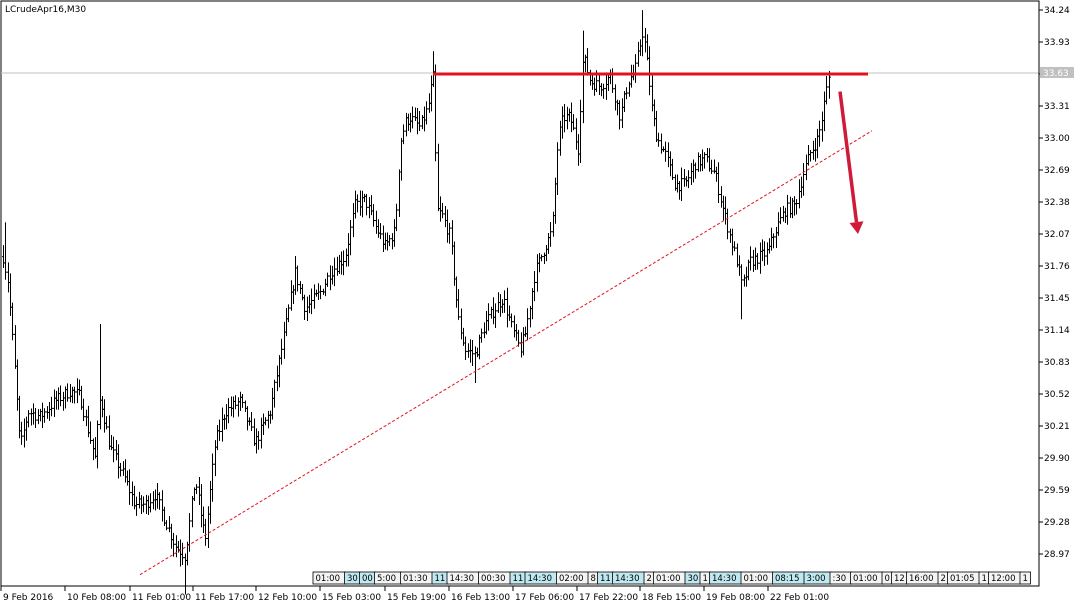  Describe the element at coordinates (816, 579) in the screenshot. I see `svg-text: 3:00` at that location.